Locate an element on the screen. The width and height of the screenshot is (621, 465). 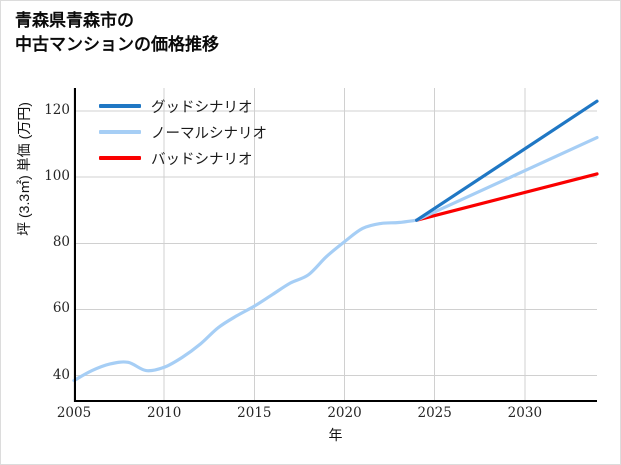
y-tick-label: 100 is located at coordinates (57, 176).